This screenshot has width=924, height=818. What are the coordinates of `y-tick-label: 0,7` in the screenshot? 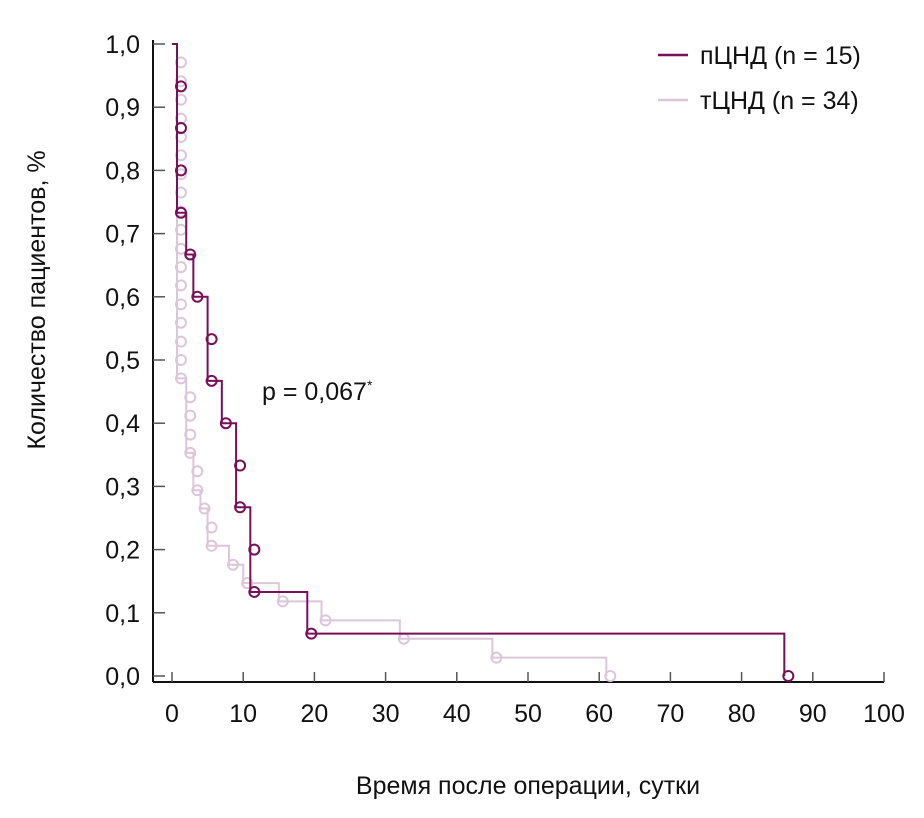 It's located at (122, 235).